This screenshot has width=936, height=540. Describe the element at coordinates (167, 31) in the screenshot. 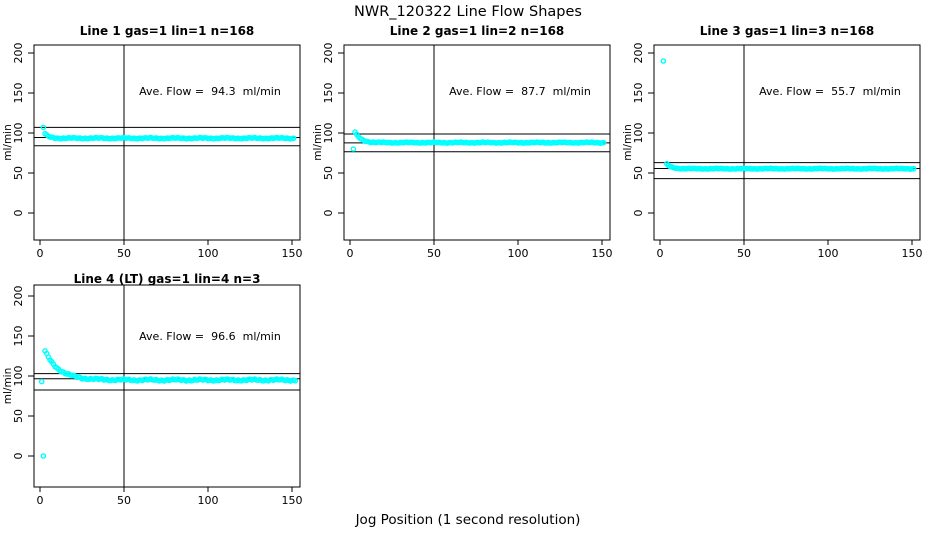

I see `panel-title: Line 1 gas=1 lin=1 n=168` at that location.